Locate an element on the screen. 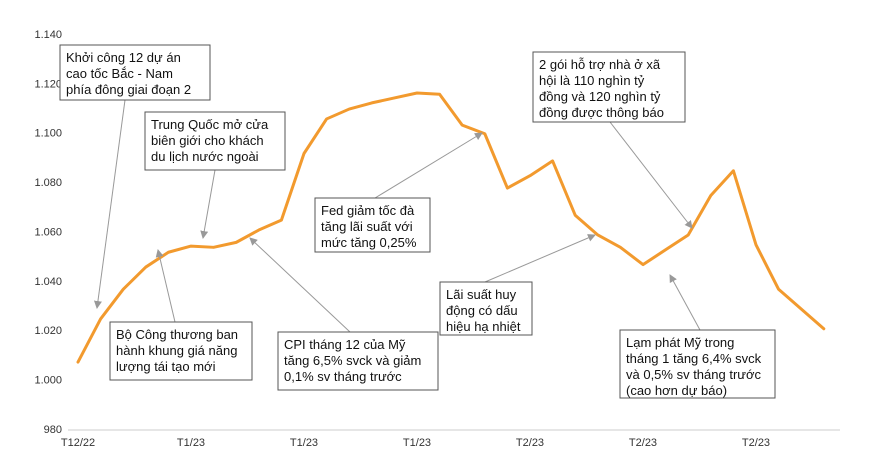 This screenshot has height=461, width=879. annotation-text: tháng 1 tăng 6,4% svck is located at coordinates (694, 358).